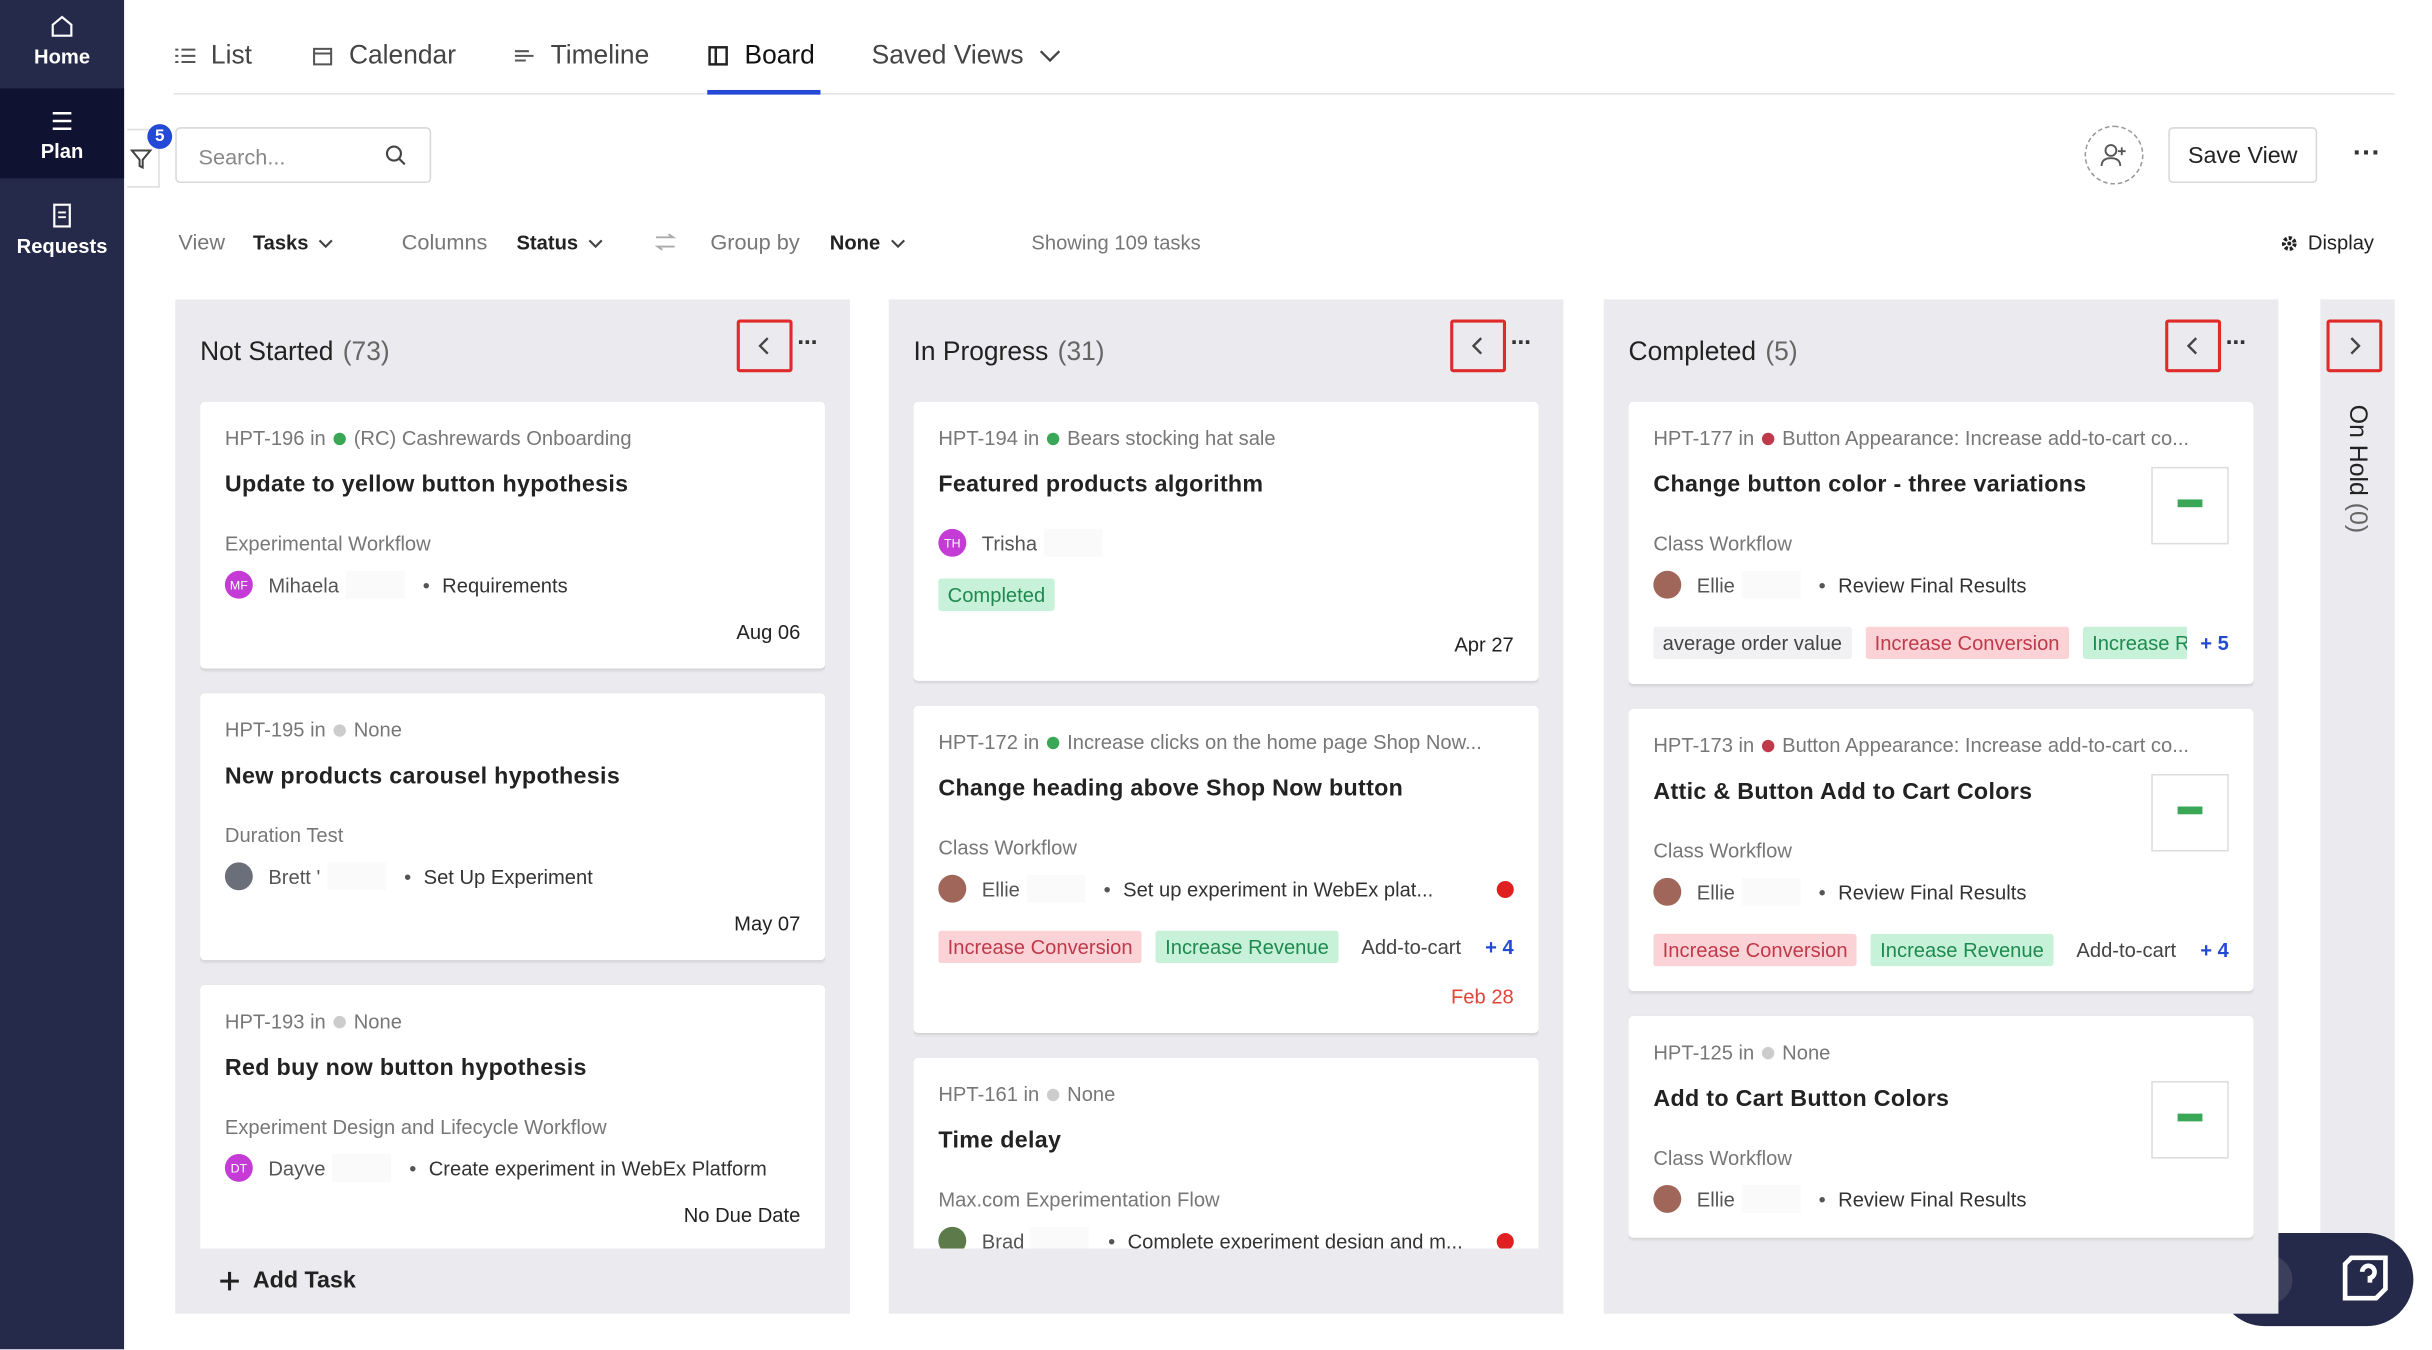 Image resolution: width=2432 pixels, height=1350 pixels. Describe the element at coordinates (62, 56) in the screenshot. I see `sidebar-label: Home` at that location.